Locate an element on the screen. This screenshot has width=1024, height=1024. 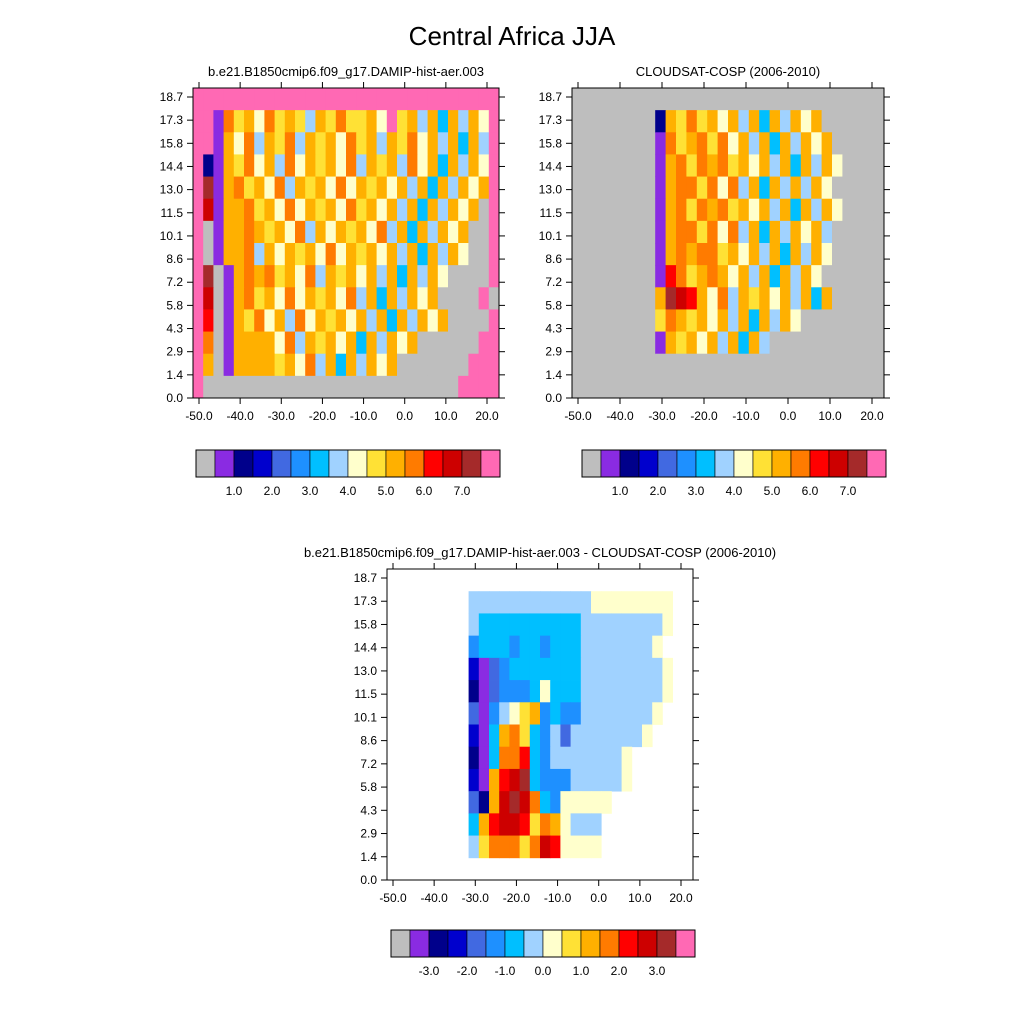
colorbar-frame is located at coordinates (734, 463).